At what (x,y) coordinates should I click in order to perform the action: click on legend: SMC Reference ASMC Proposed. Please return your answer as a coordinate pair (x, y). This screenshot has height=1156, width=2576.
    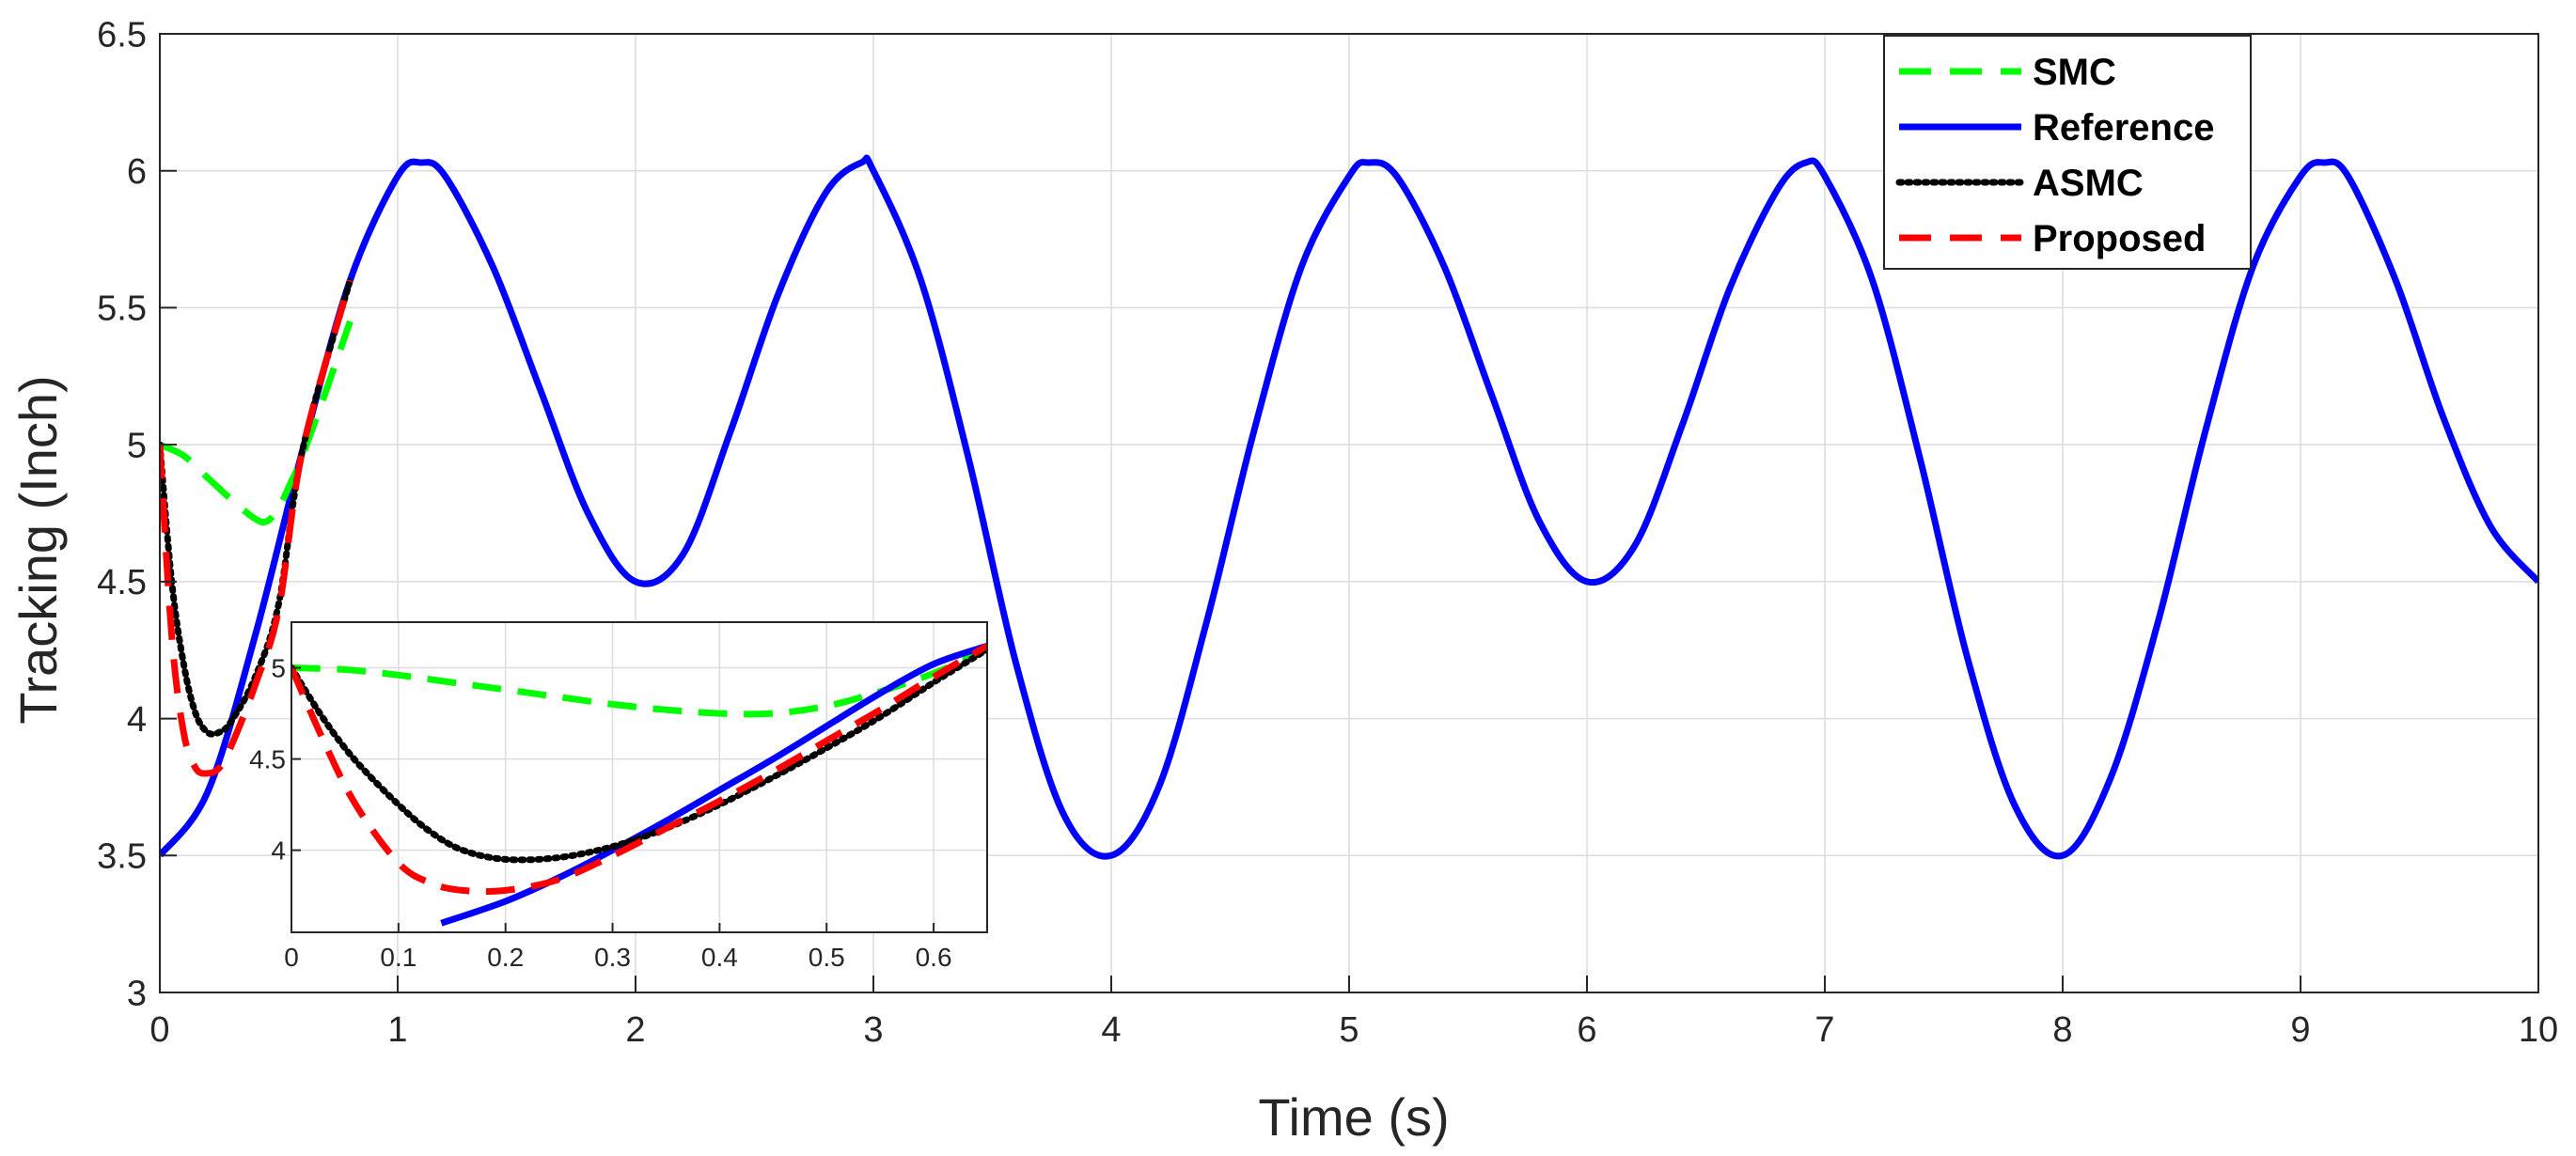
    Looking at the image, I should click on (2068, 152).